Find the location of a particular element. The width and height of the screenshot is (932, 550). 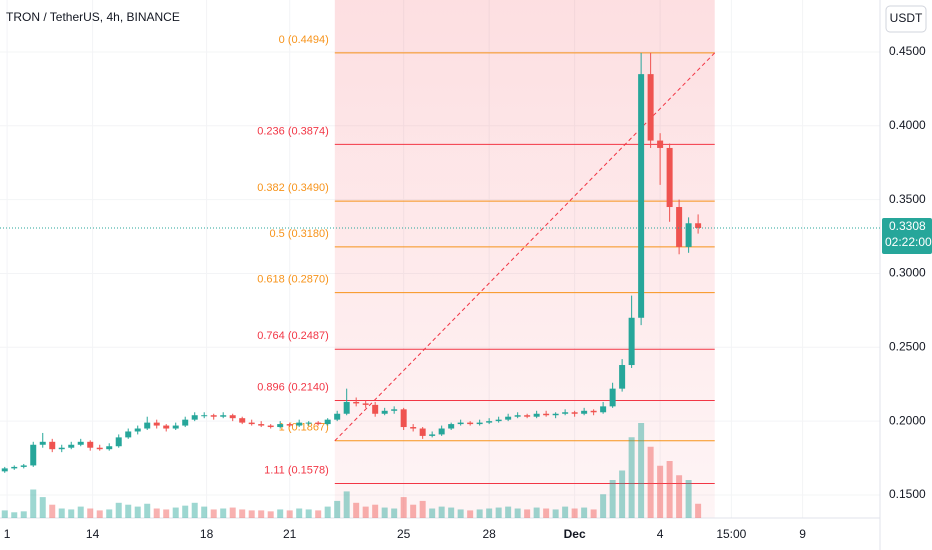

fib-level-label: 0.896 (0.2140) is located at coordinates (293, 387).